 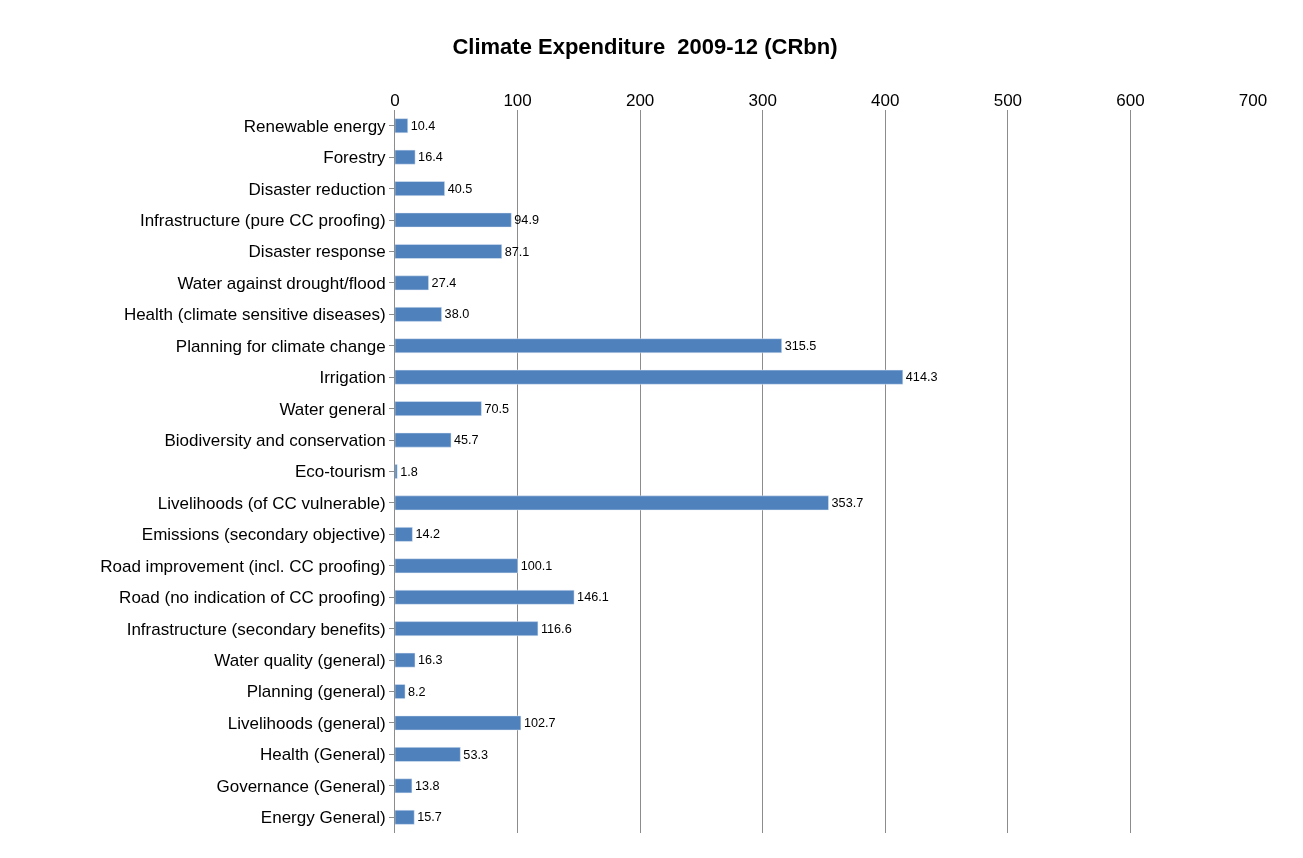 I want to click on y-tick-label: Energy General), so click(x=323, y=818).